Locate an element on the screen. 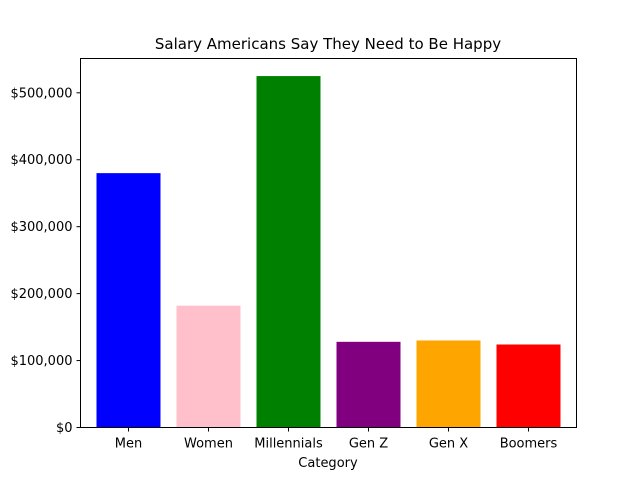 This screenshot has width=640, height=484. bar-millennials is located at coordinates (288, 252).